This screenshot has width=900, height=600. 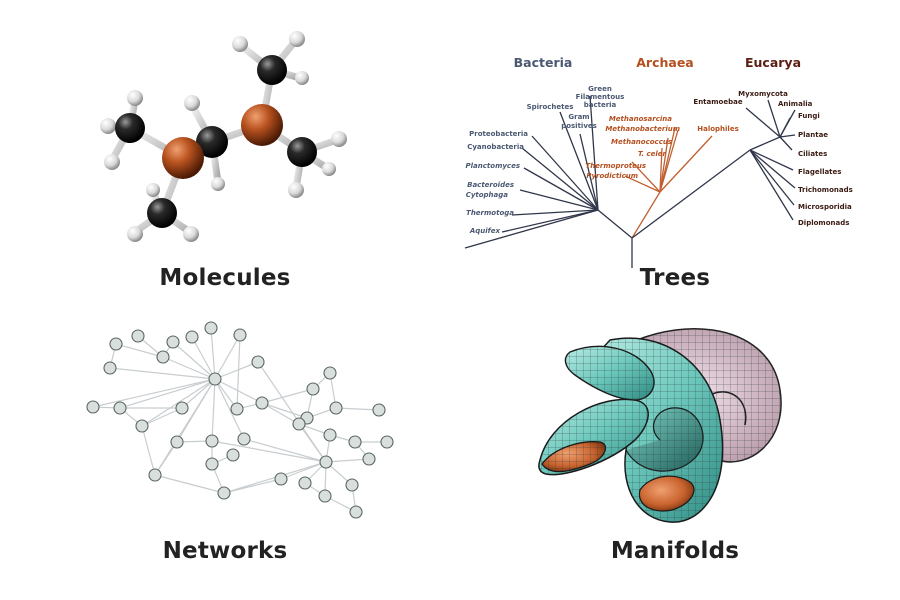 What do you see at coordinates (823, 223) in the screenshot?
I see `taxon-label: Diplomonads` at bounding box center [823, 223].